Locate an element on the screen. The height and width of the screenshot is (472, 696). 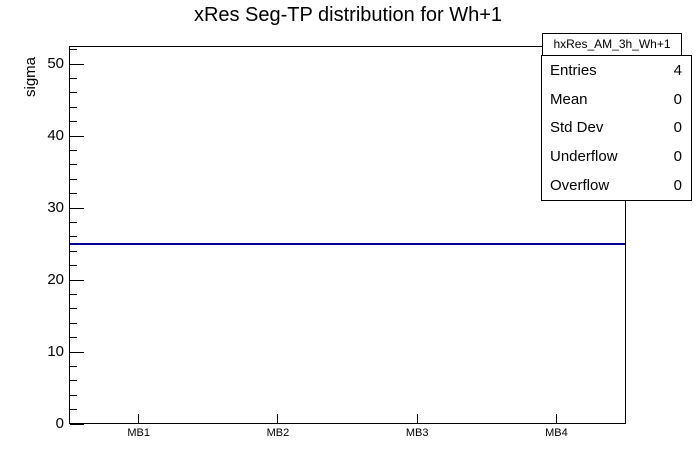
y-tick-label: 30 is located at coordinates (55, 207).